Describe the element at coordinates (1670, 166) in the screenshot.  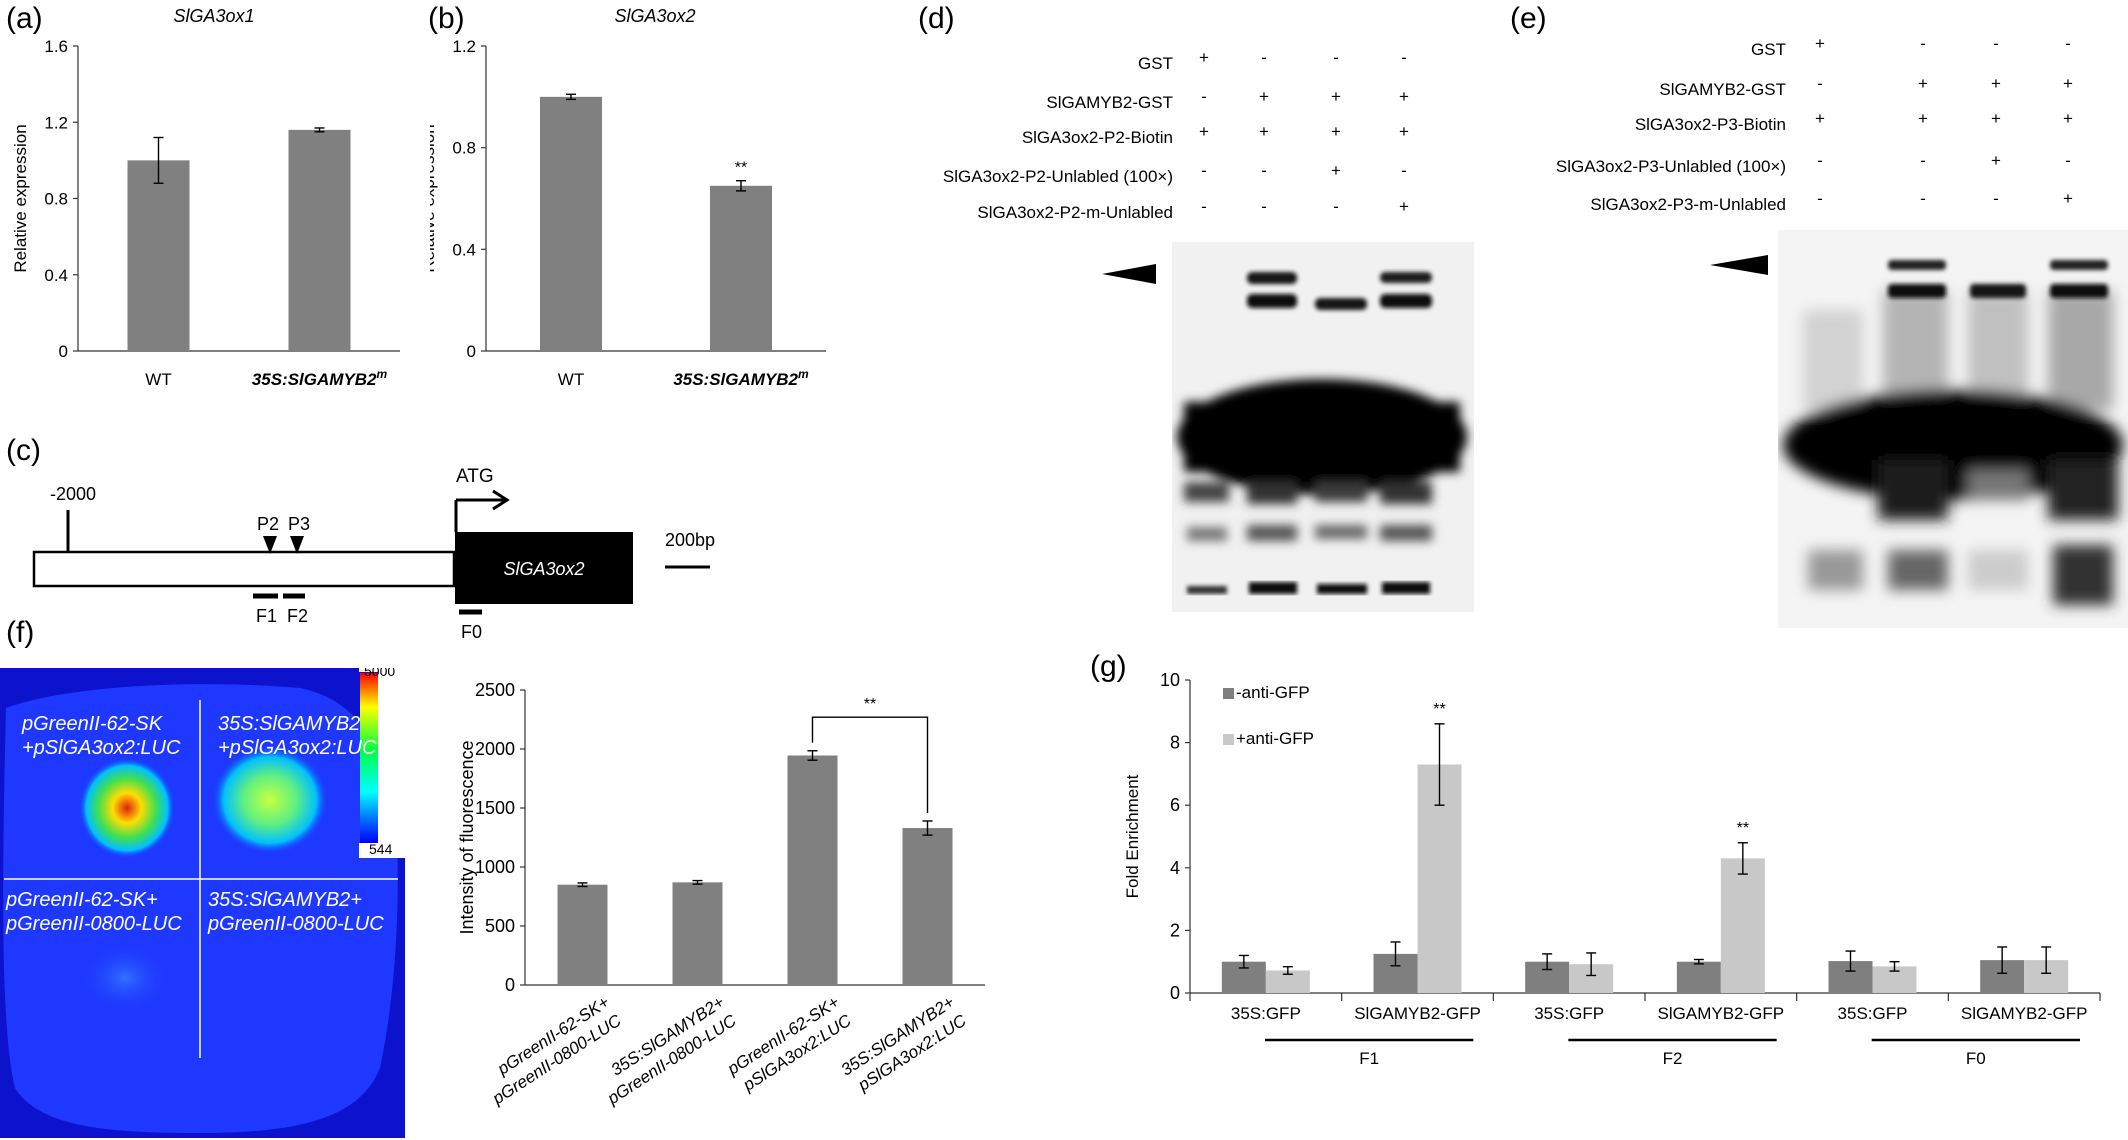
I see `gel-row-label: SlGA3ox2-P3-Unlabled (100×)` at that location.